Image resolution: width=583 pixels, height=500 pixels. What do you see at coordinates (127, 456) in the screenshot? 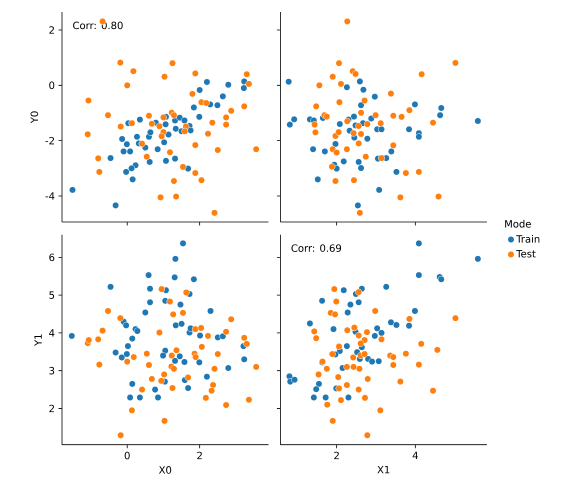
I see `x-tick-label: 0` at bounding box center [127, 456].